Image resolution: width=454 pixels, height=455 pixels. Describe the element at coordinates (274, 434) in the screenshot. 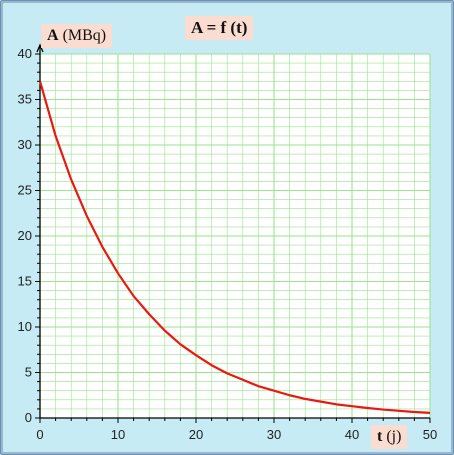

I see `x-tick-label: 30` at that location.